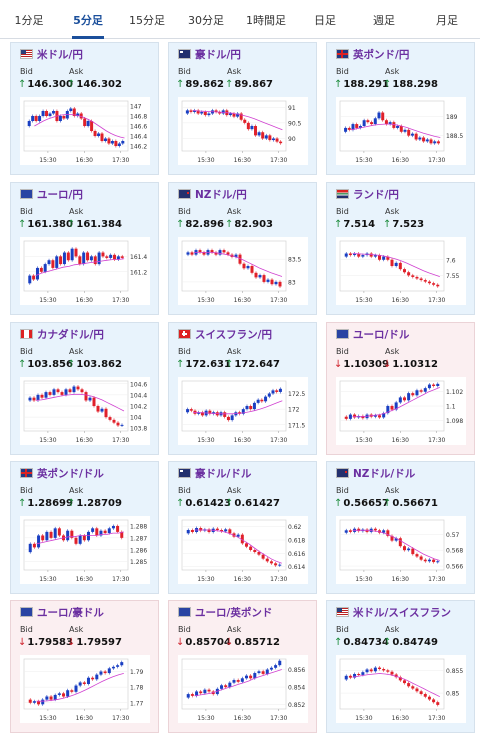 The height and width of the screenshot is (733, 480). I want to click on card-title: スイスフラン/円, so click(225, 334).